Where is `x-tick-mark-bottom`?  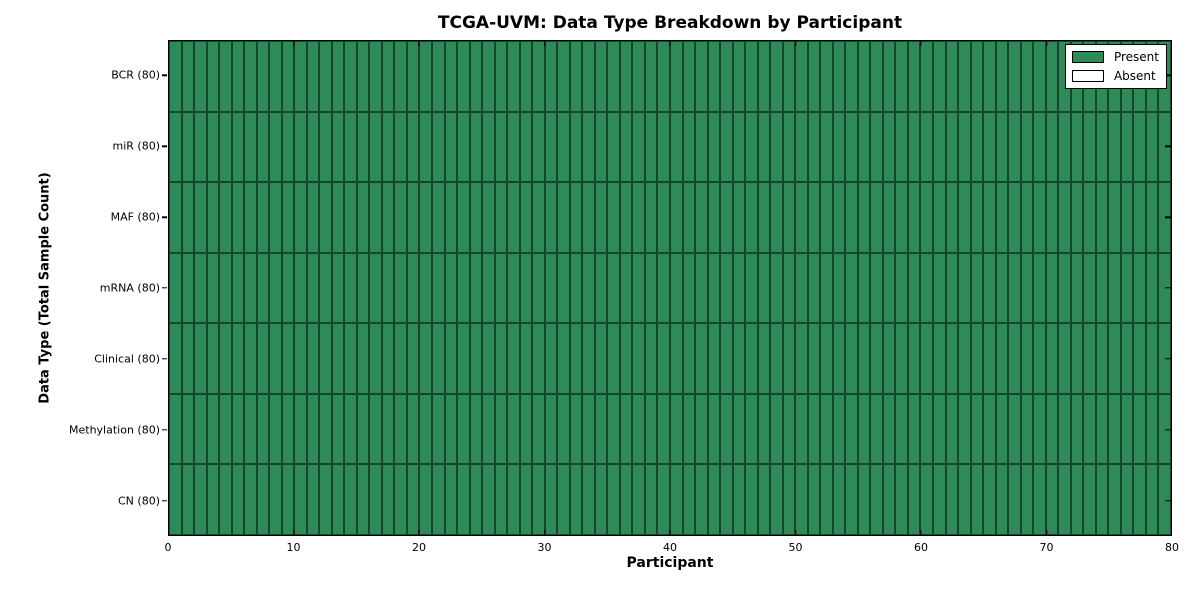
x-tick-mark-bottom is located at coordinates (544, 532).